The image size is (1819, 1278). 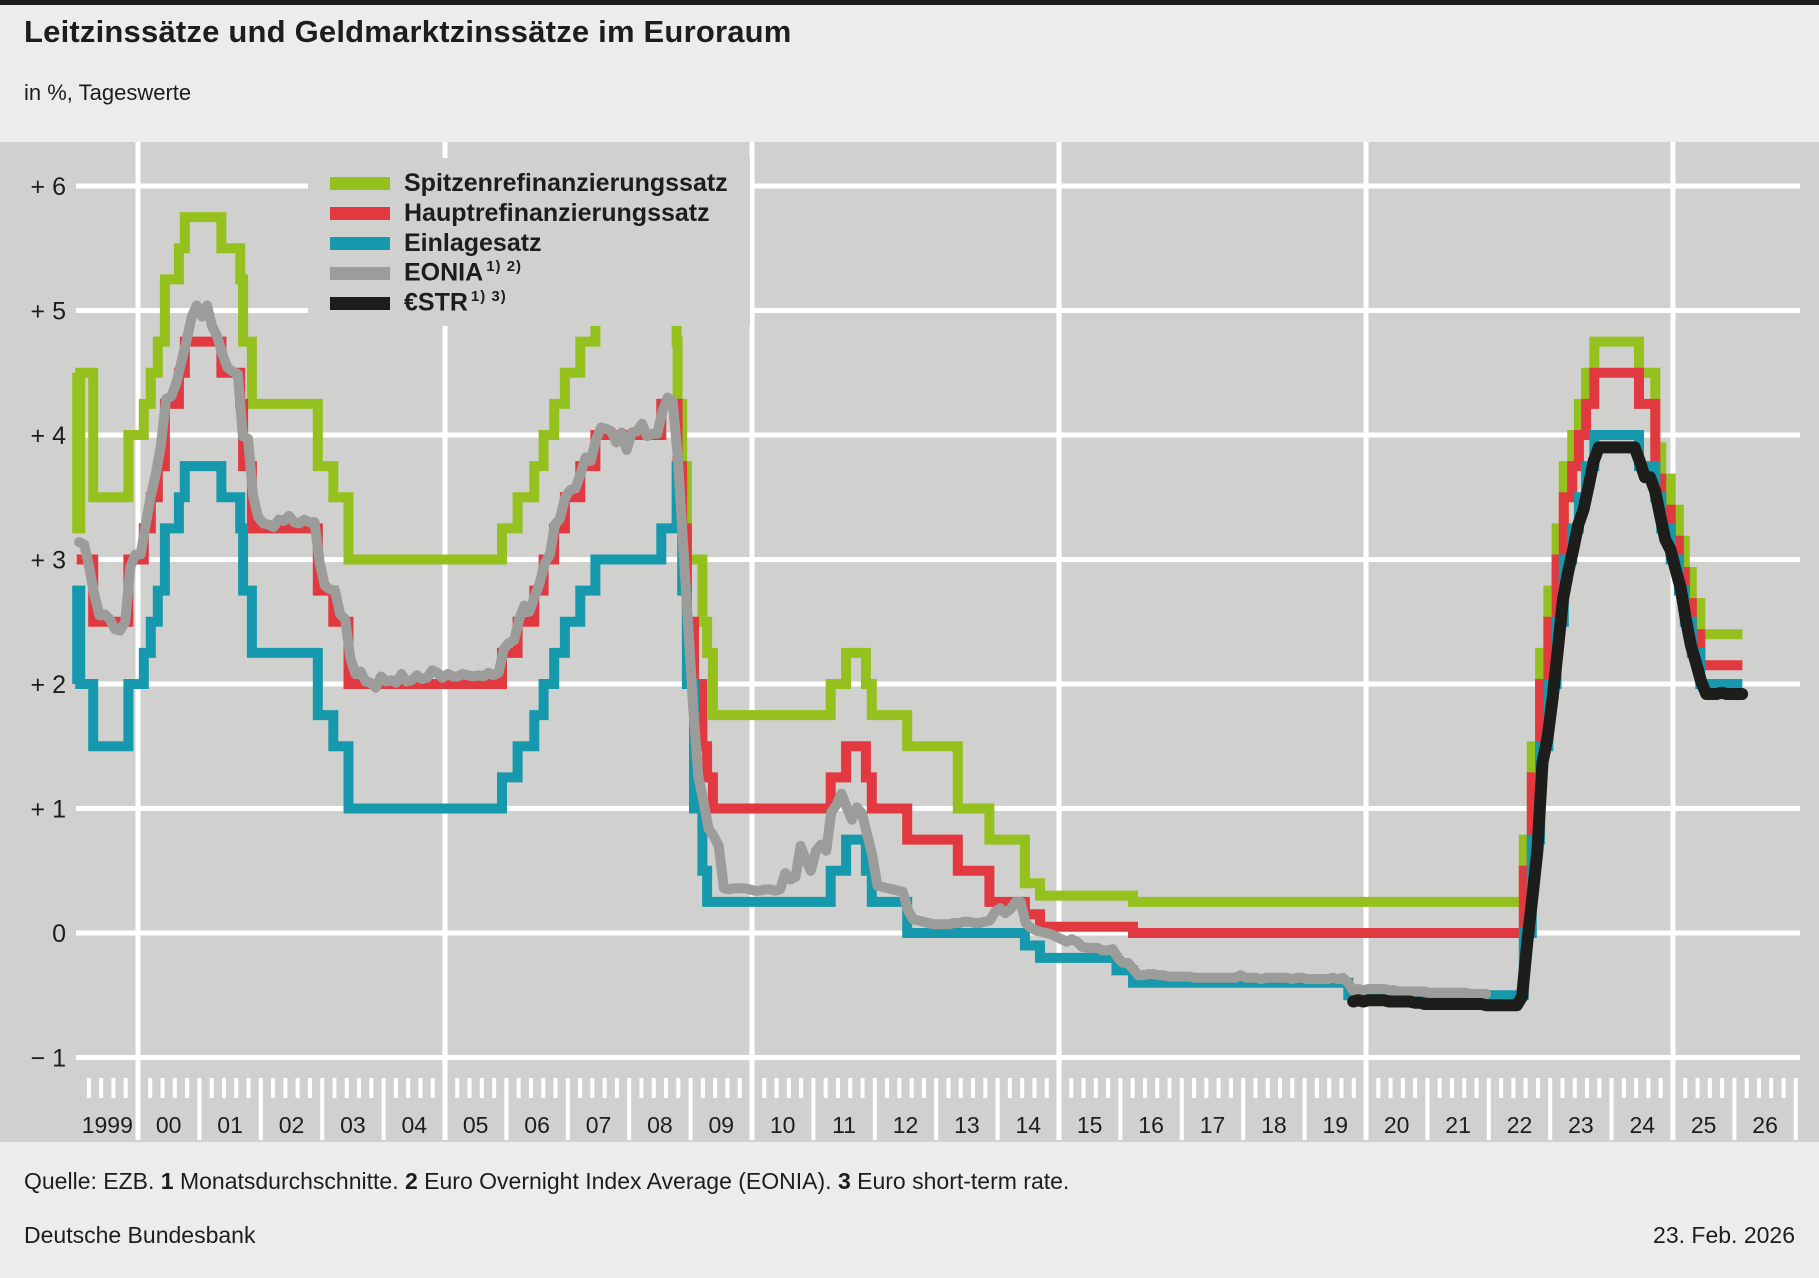 What do you see at coordinates (289, 1181) in the screenshot?
I see `source-text: Monatsdurchschnitte.` at bounding box center [289, 1181].